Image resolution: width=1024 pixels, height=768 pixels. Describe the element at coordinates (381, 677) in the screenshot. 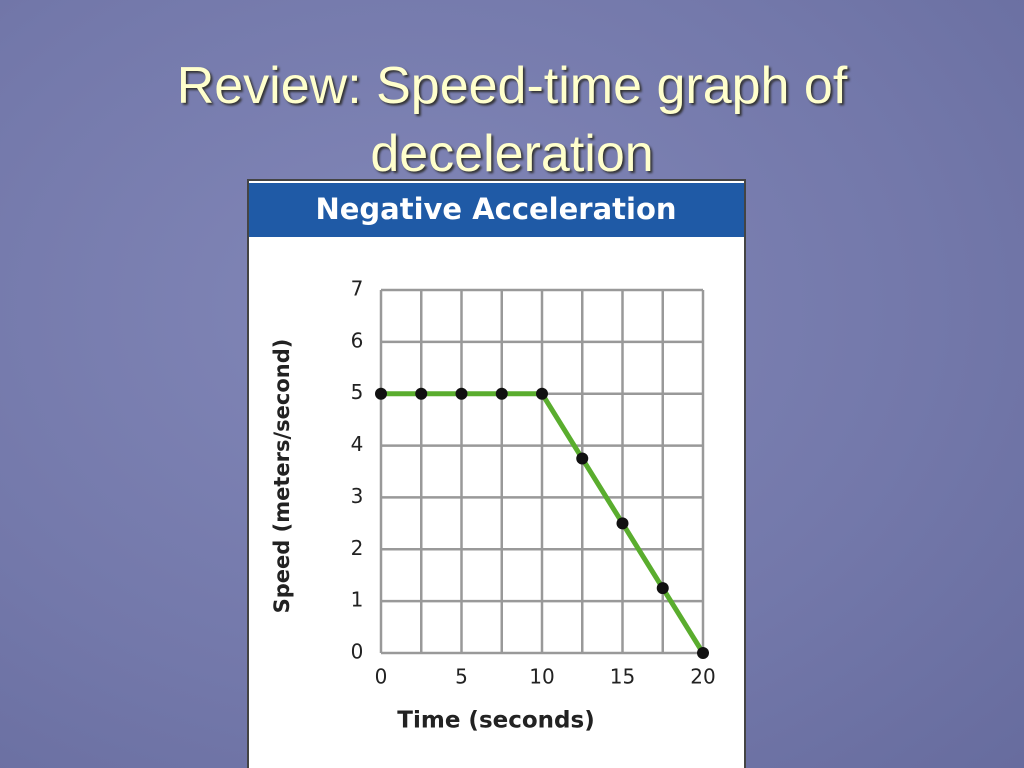

I see `x-tick-label: 0` at that location.